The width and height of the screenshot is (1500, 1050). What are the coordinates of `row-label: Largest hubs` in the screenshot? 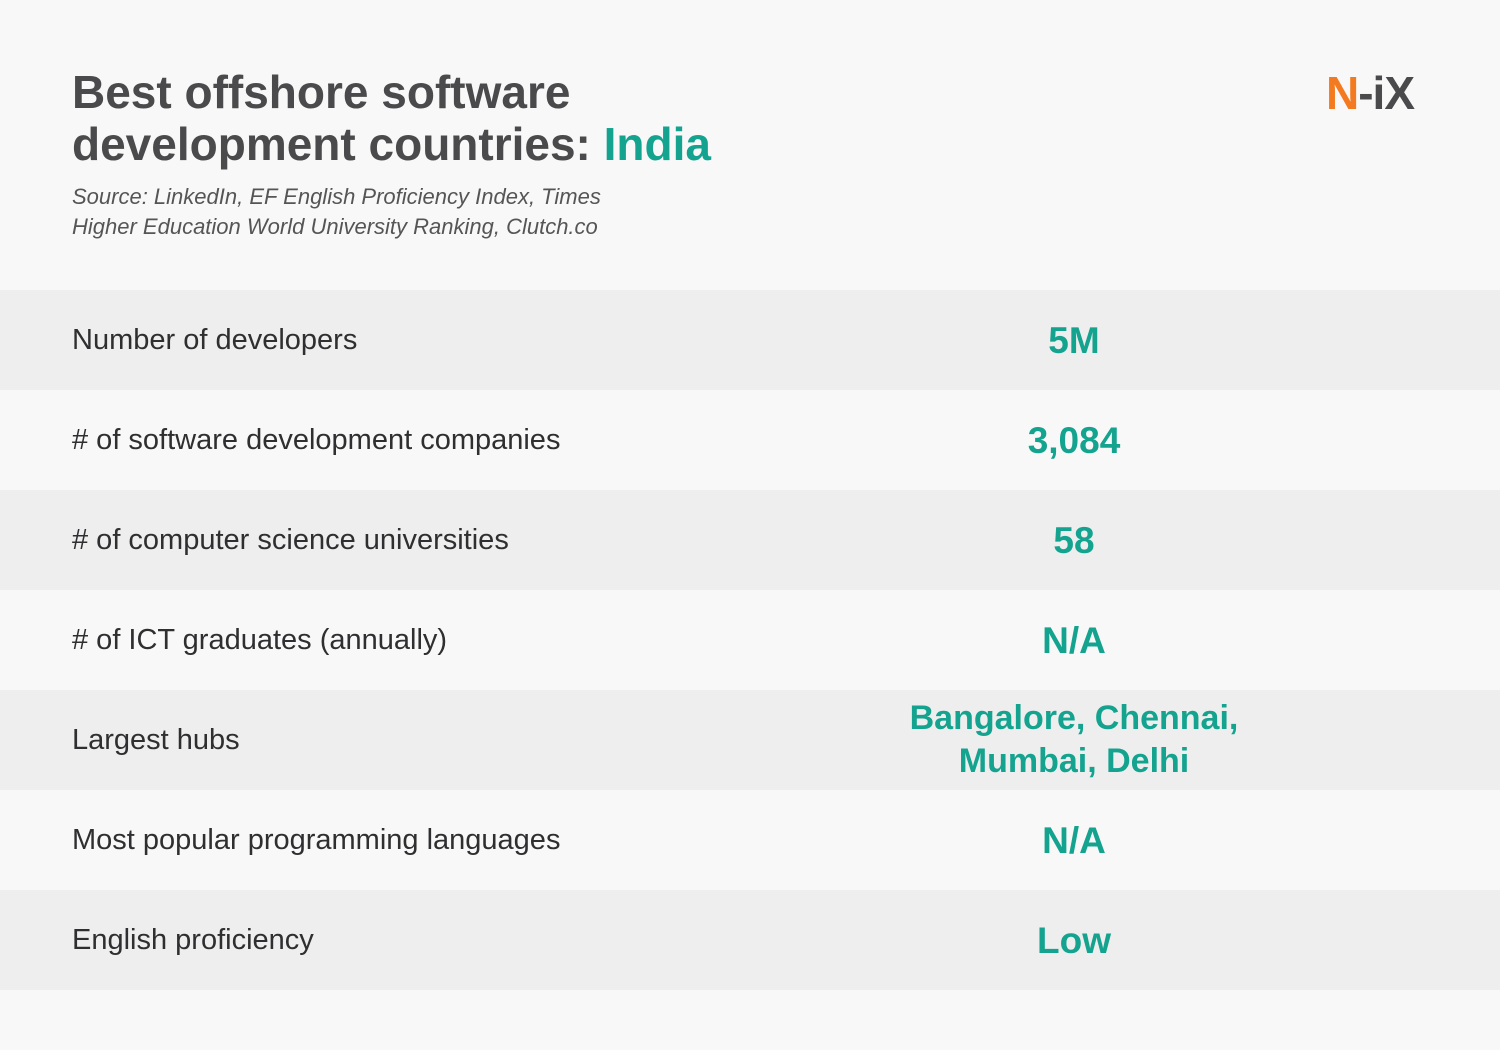 It's located at (156, 739).